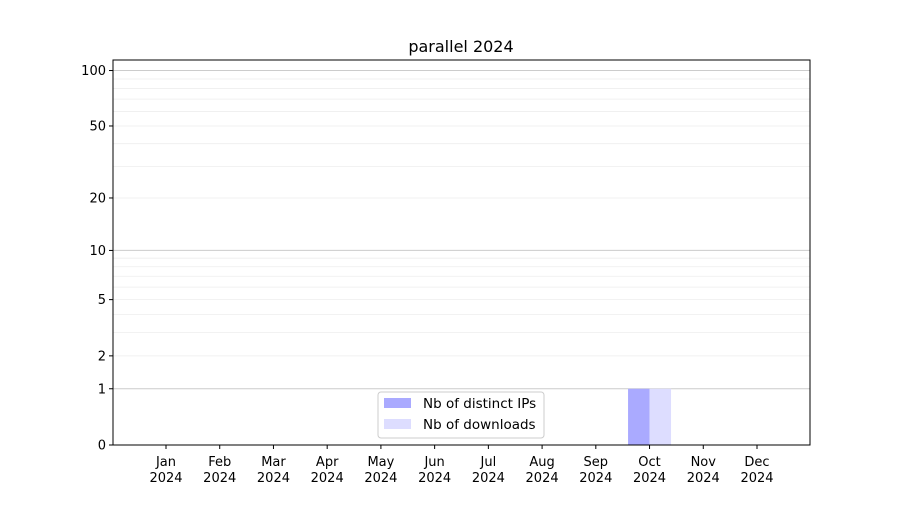  What do you see at coordinates (433, 462) in the screenshot?
I see `x-tick-label: Jun` at bounding box center [433, 462].